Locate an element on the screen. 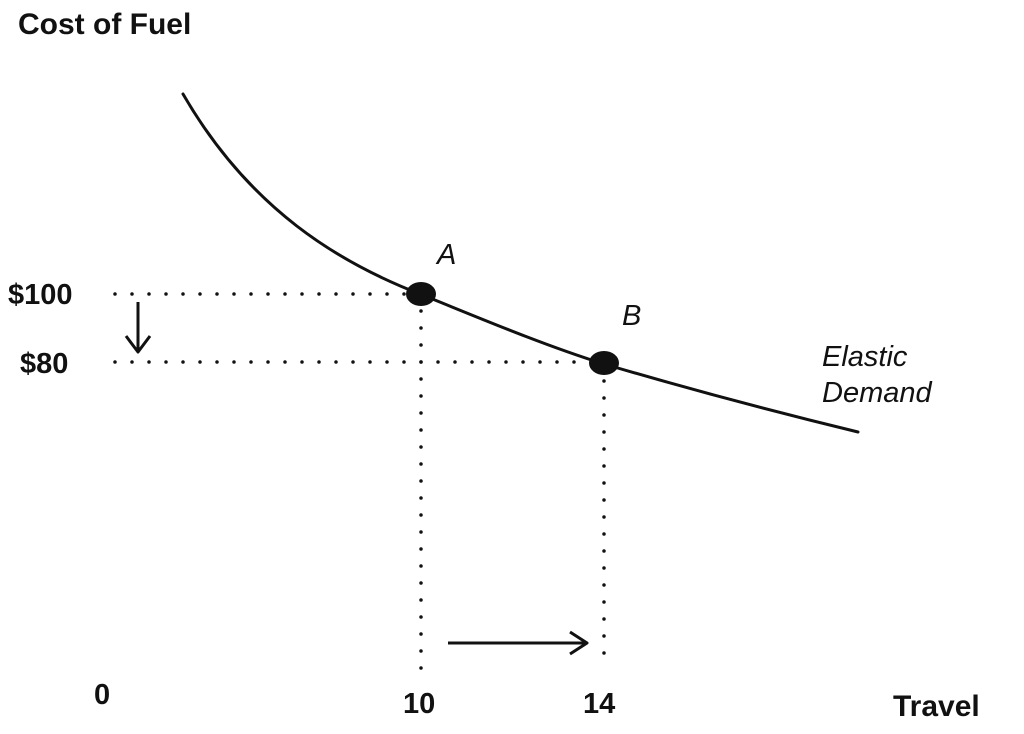 This screenshot has height=734, width=1024. travel-increase-arrow is located at coordinates (518, 643).